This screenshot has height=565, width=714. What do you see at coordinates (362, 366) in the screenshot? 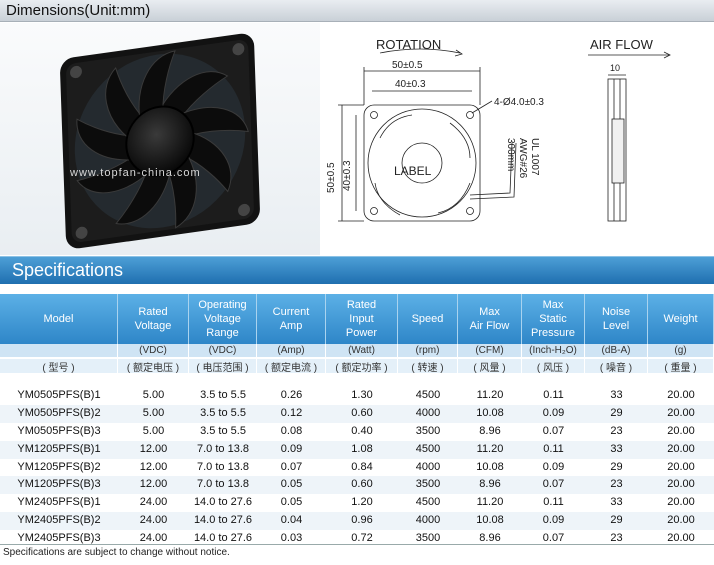
I see `column-cn-label: ( 额定功率 )` at bounding box center [362, 366].